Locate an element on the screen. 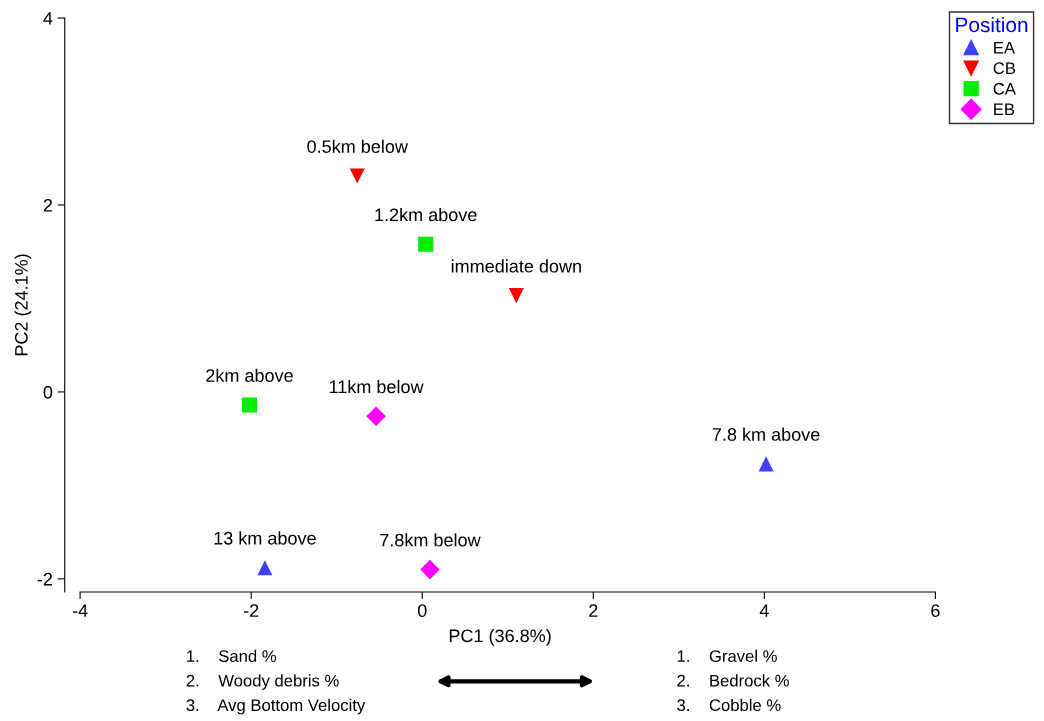 This screenshot has height=721, width=1044. text: 3. Cobble % is located at coordinates (729, 705).